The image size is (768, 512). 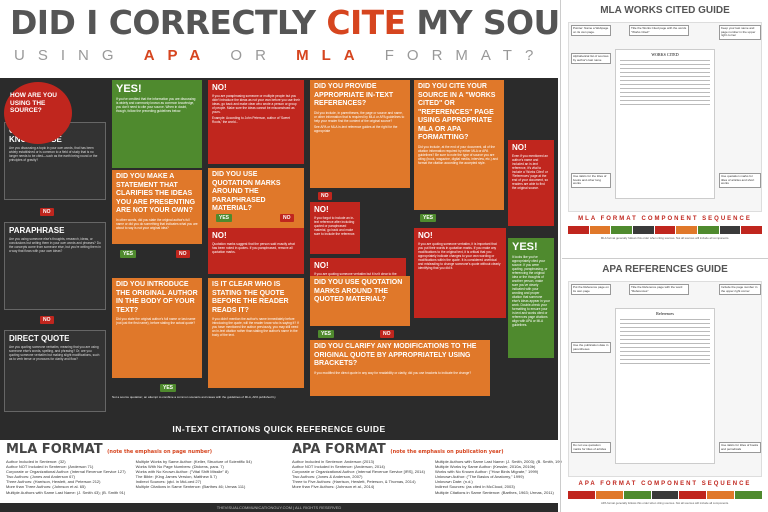 I want to click on citation-rule: Two Authors: (Jones and Anderson 67), so click(x=40, y=477).